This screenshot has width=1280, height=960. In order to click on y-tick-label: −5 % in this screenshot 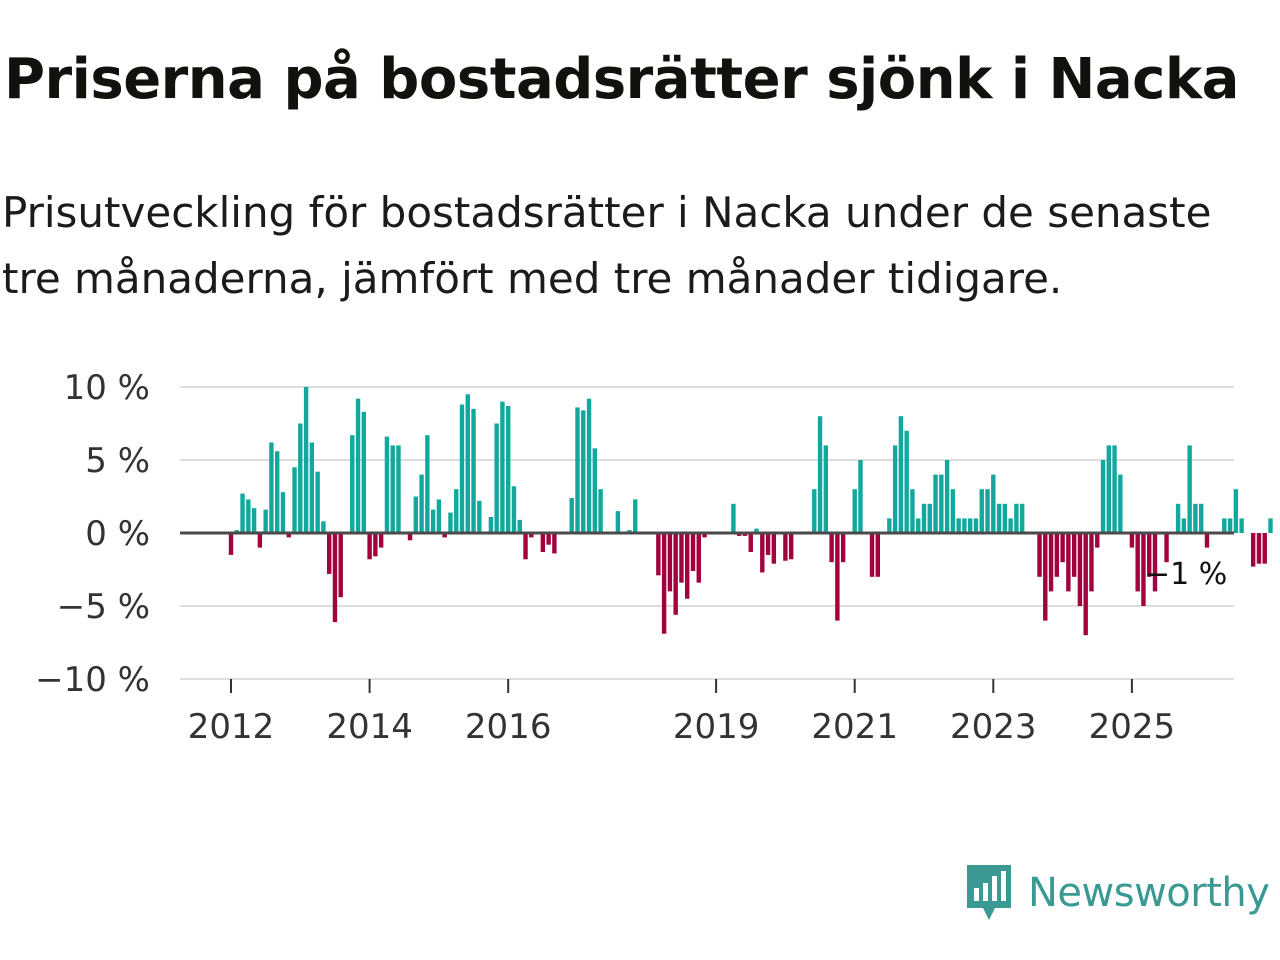, I will do `click(103, 607)`.